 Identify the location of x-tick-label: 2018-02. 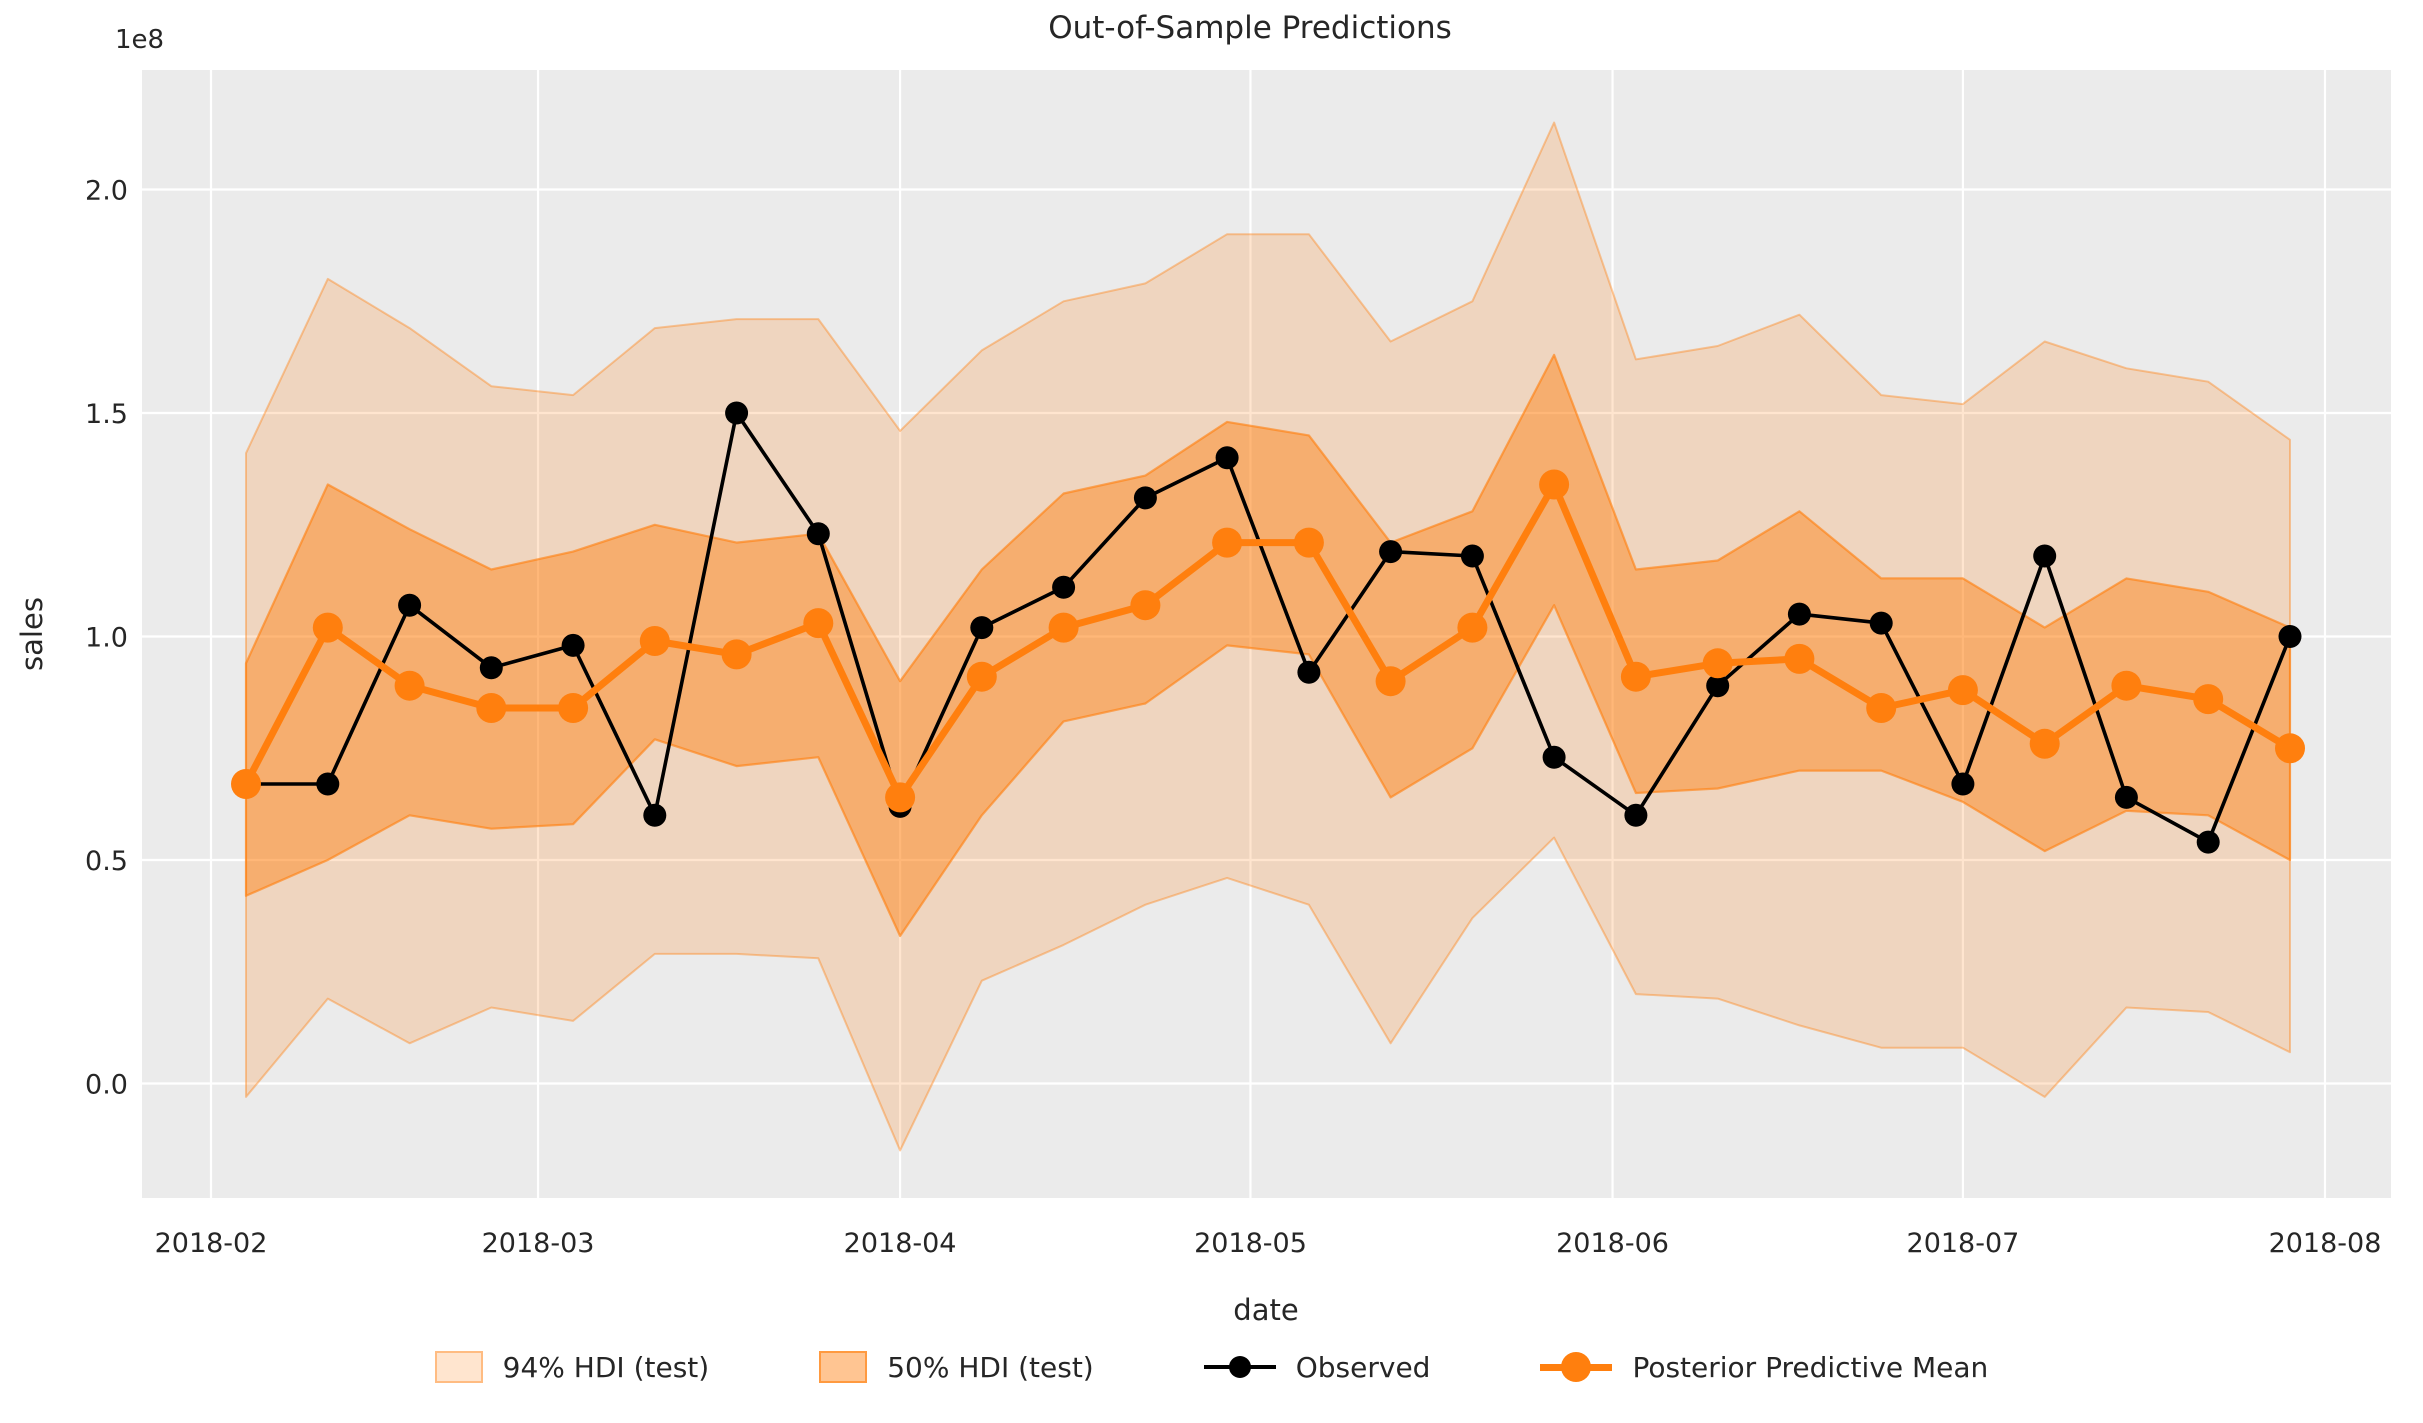
(211, 1243).